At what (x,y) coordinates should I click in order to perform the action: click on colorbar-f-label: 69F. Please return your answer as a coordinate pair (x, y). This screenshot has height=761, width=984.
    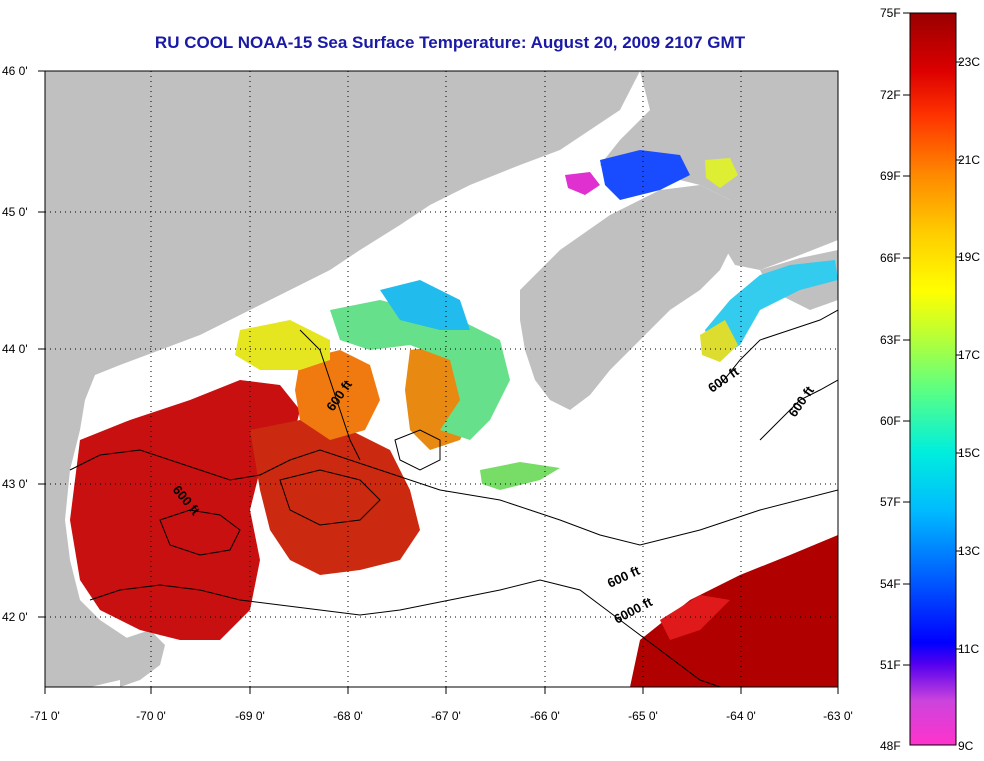
    Looking at the image, I should click on (890, 176).